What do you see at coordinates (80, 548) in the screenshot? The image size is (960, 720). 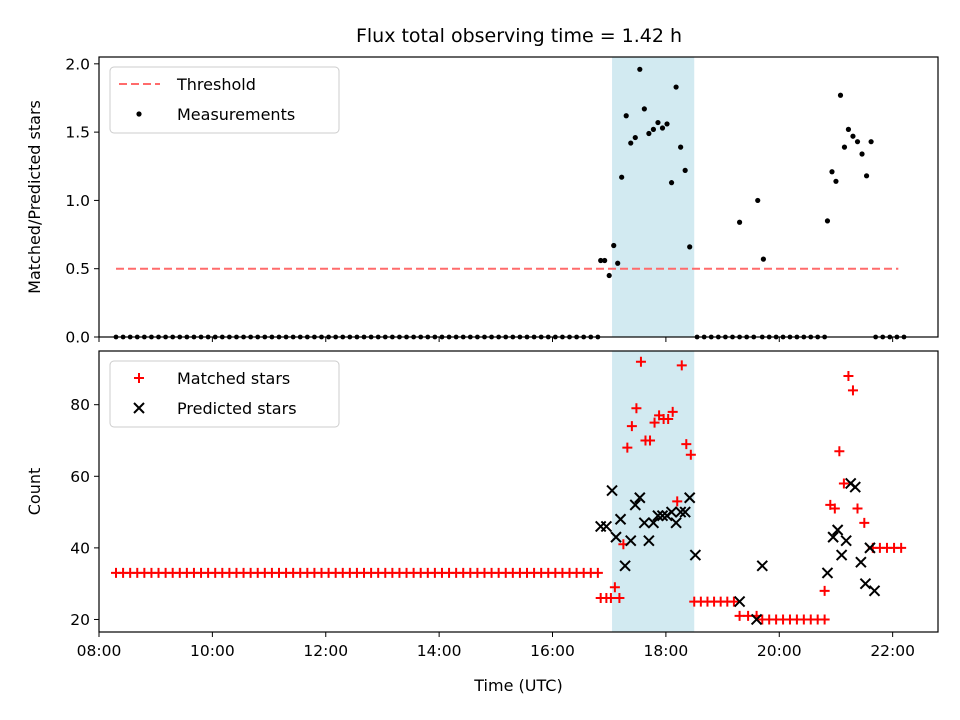 I see `y-tick-label: 40` at bounding box center [80, 548].